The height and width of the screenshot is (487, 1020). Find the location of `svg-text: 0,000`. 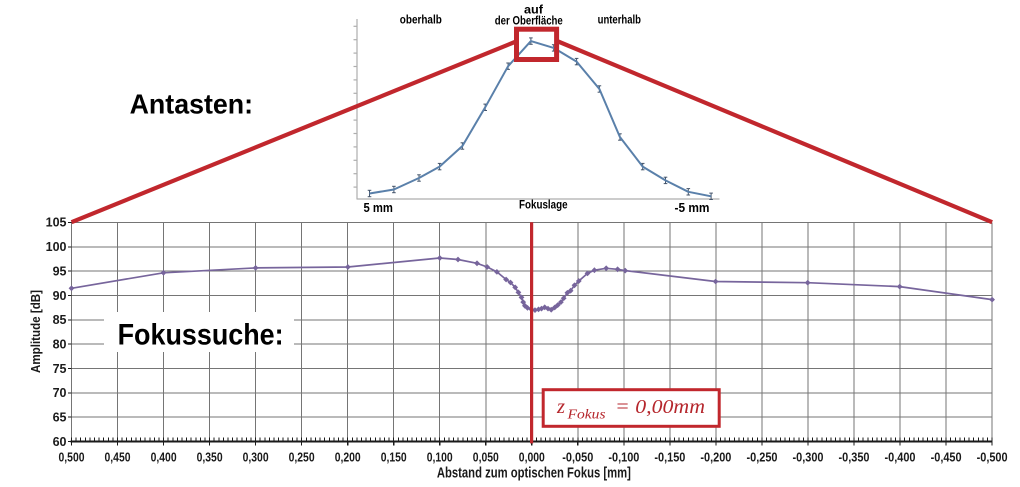

svg-text: 0,000 is located at coordinates (532, 458).